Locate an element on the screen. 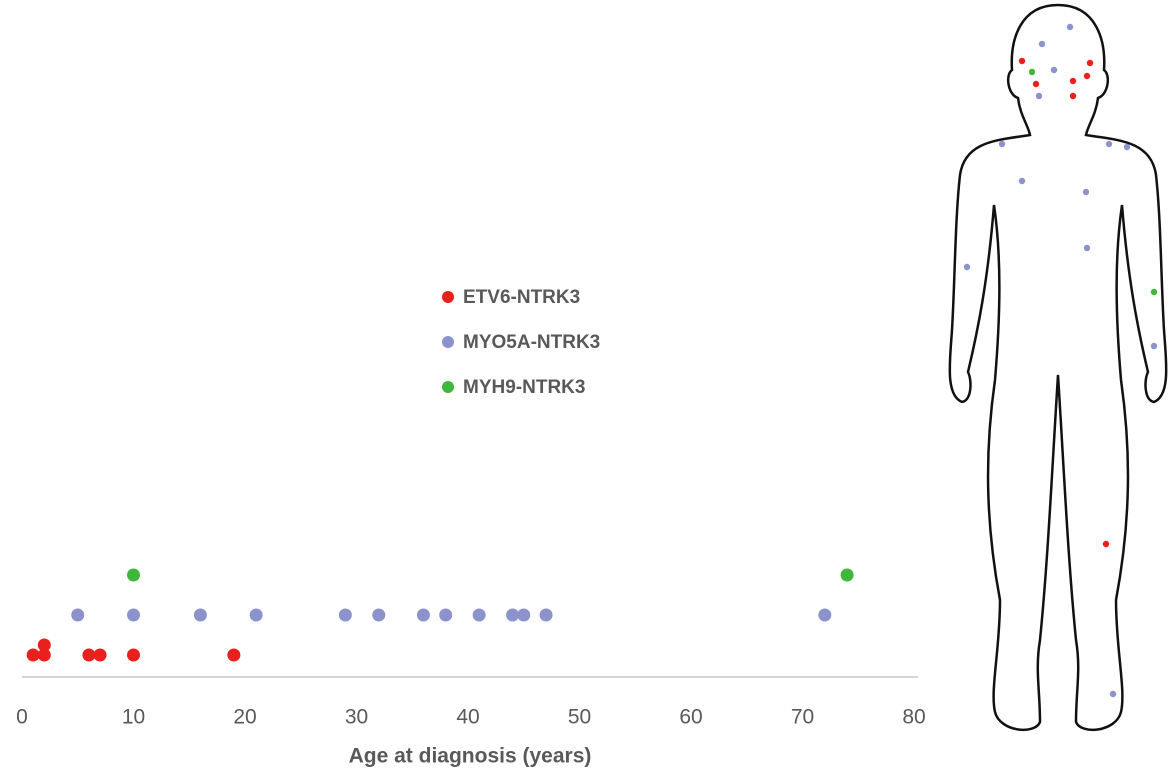 The height and width of the screenshot is (784, 1170). legend-label: ETV6-NTRK3 is located at coordinates (521, 297).